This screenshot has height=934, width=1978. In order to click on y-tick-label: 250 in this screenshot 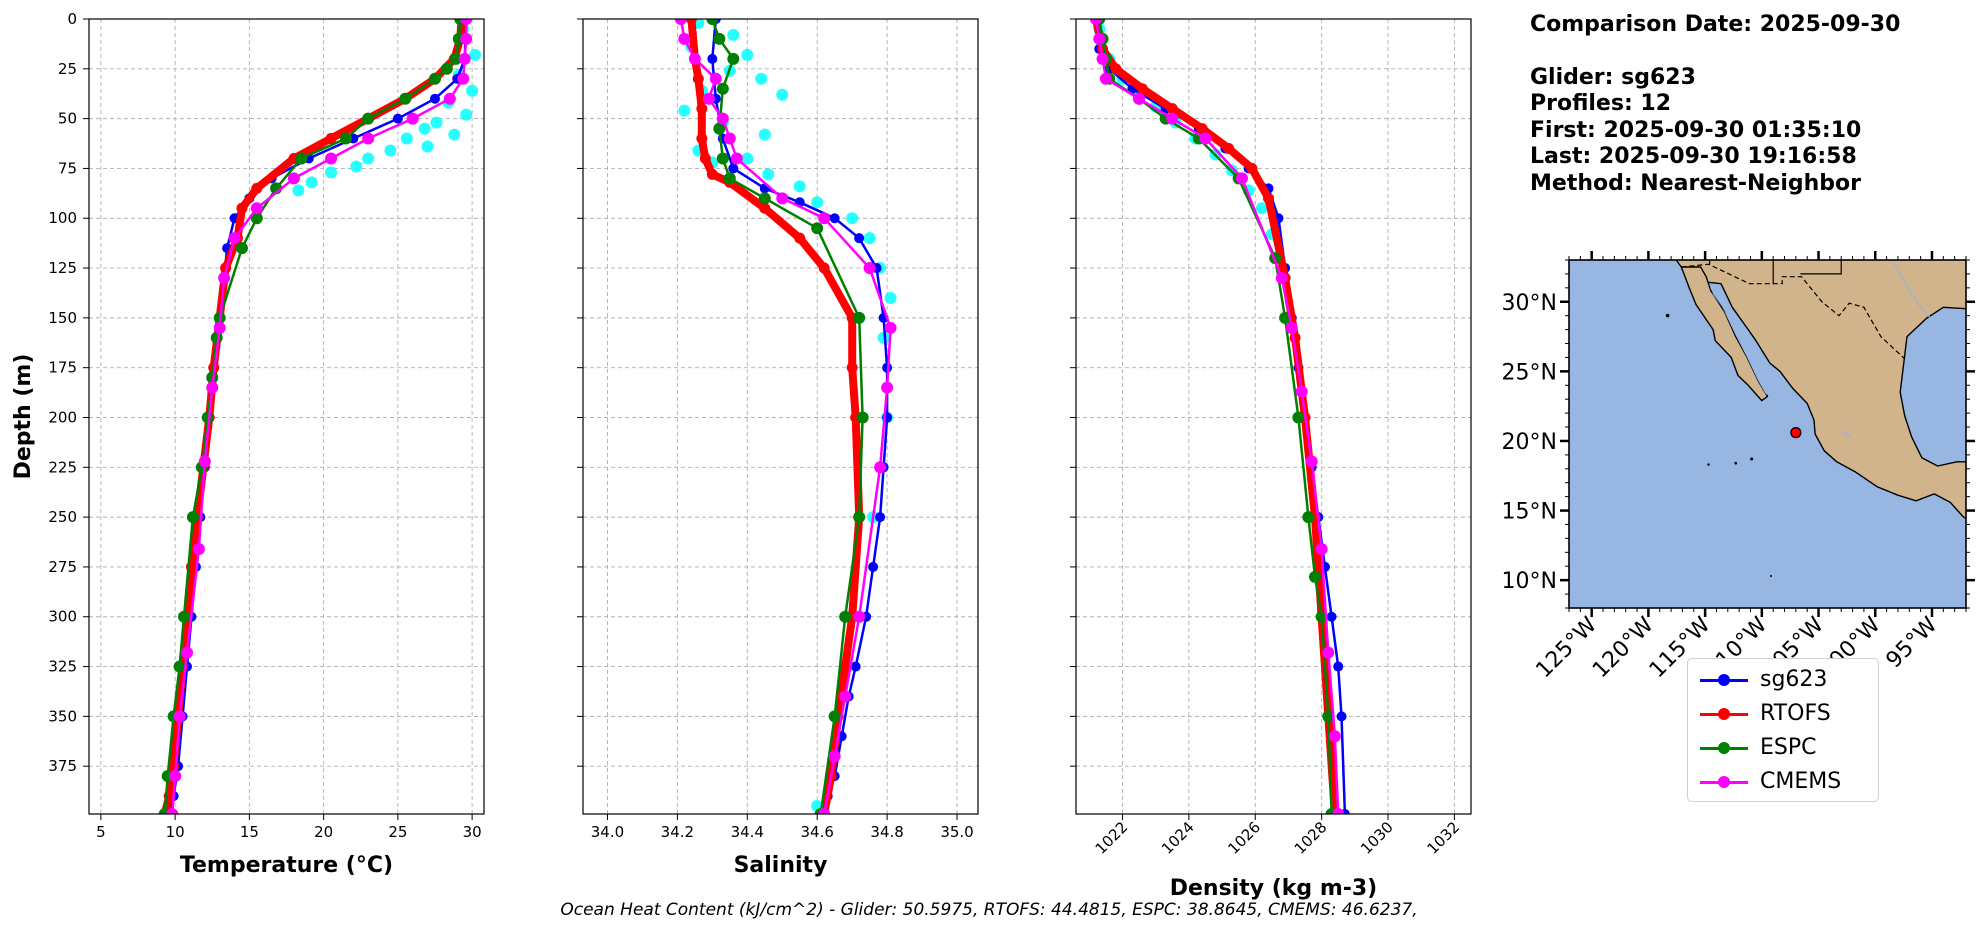, I will do `click(62, 517)`.